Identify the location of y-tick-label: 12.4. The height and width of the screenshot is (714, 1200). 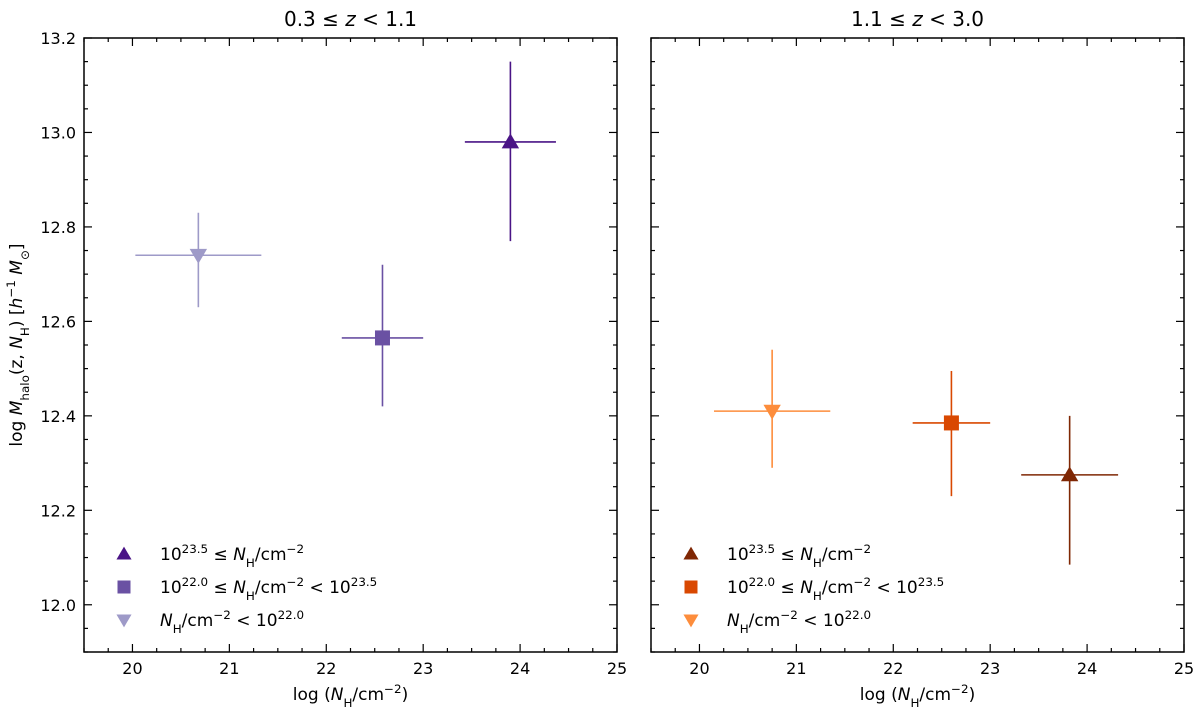
(58, 416).